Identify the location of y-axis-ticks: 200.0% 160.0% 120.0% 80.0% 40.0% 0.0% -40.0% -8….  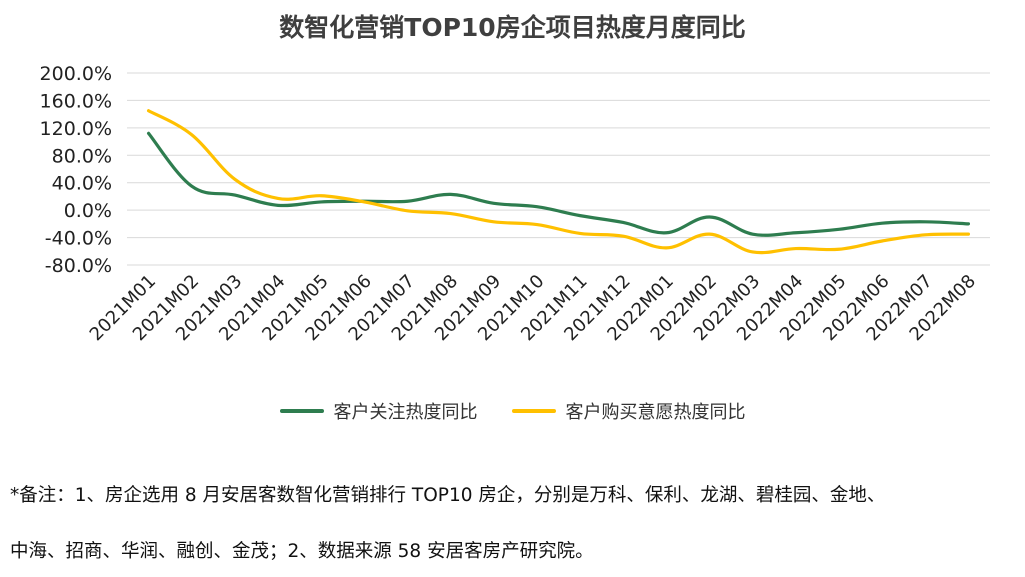
(76, 170).